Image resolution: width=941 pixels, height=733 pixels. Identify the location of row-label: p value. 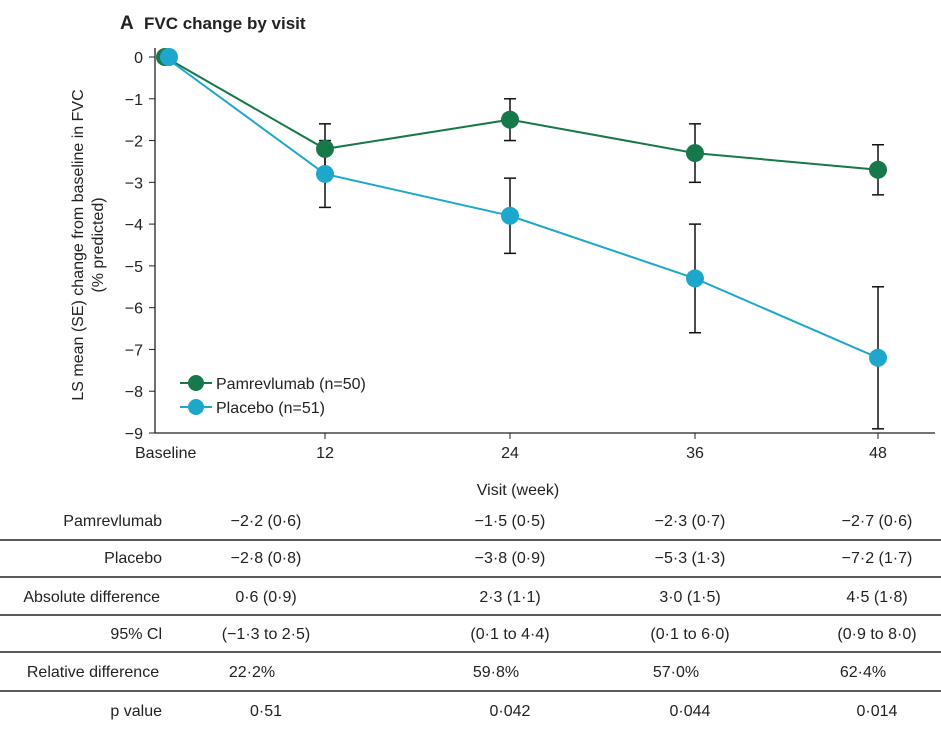
(136, 711).